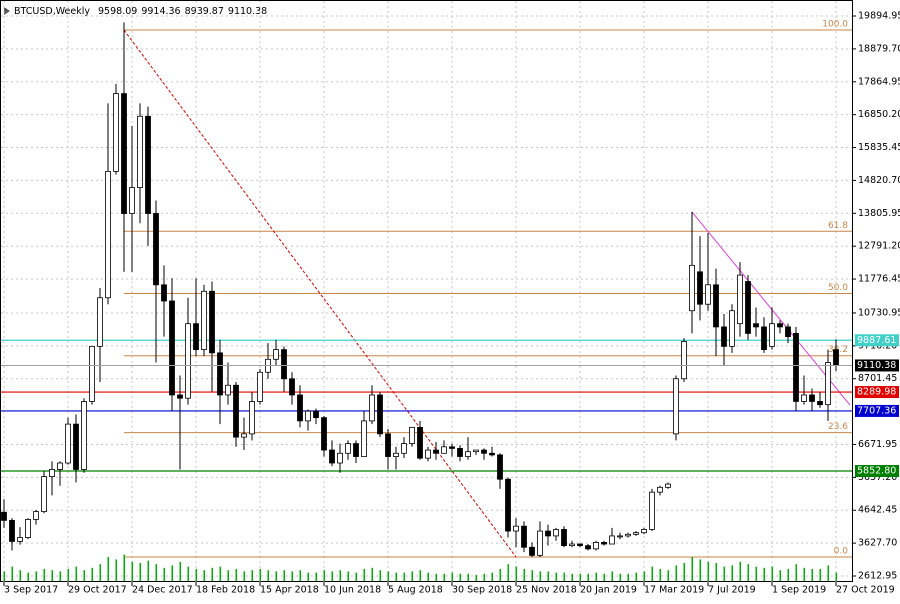  Describe the element at coordinates (225, 590) in the screenshot. I see `x-tick-label: 18 Feb 2018` at that location.